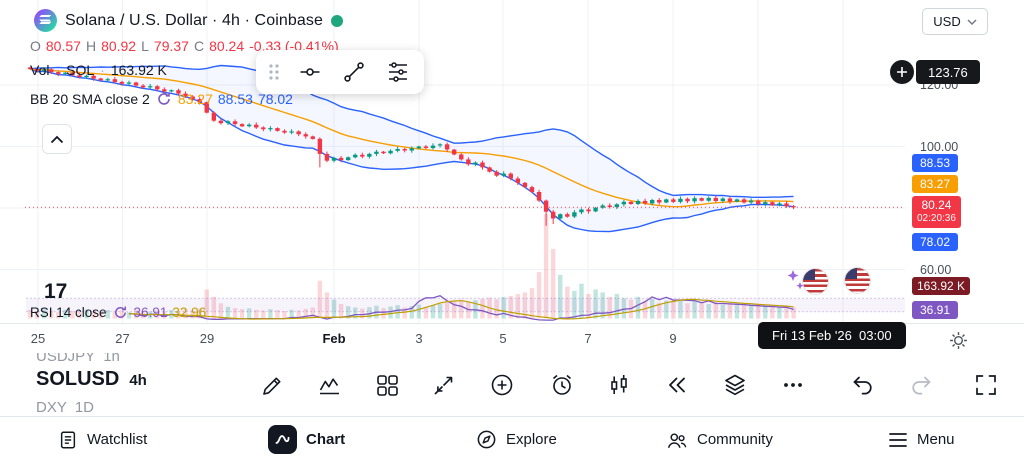 This screenshot has width=1024, height=461. What do you see at coordinates (673, 338) in the screenshot?
I see `time-tick: 9` at bounding box center [673, 338].